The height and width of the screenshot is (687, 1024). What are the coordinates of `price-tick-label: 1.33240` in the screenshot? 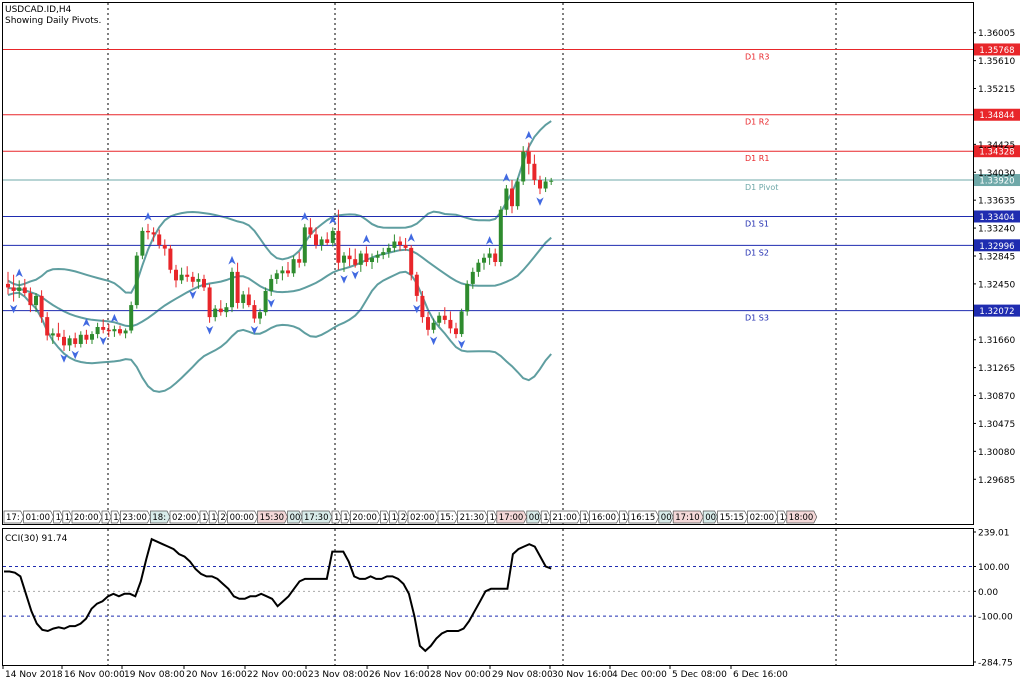 It's located at (996, 230).